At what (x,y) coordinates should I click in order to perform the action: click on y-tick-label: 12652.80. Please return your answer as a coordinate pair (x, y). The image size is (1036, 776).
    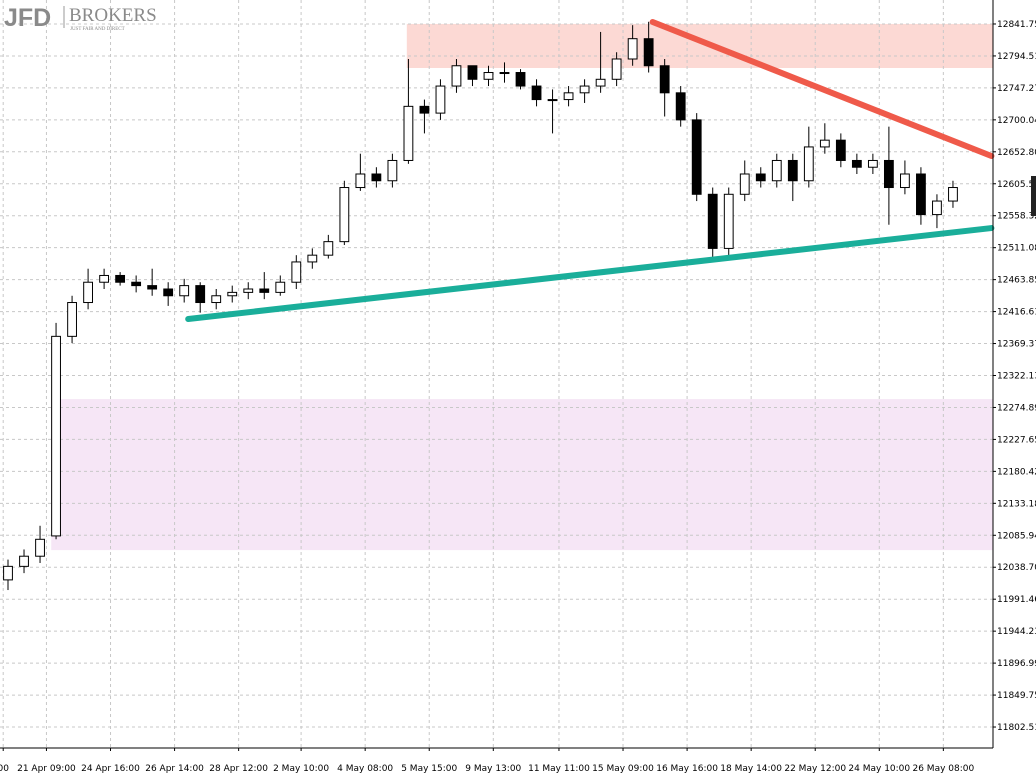
    Looking at the image, I should click on (1016, 153).